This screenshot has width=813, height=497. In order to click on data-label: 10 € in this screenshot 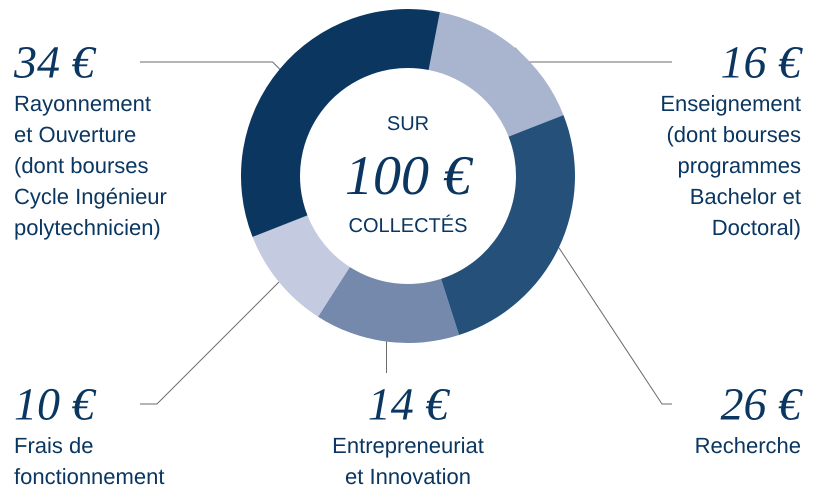, I will do `click(55, 404)`.